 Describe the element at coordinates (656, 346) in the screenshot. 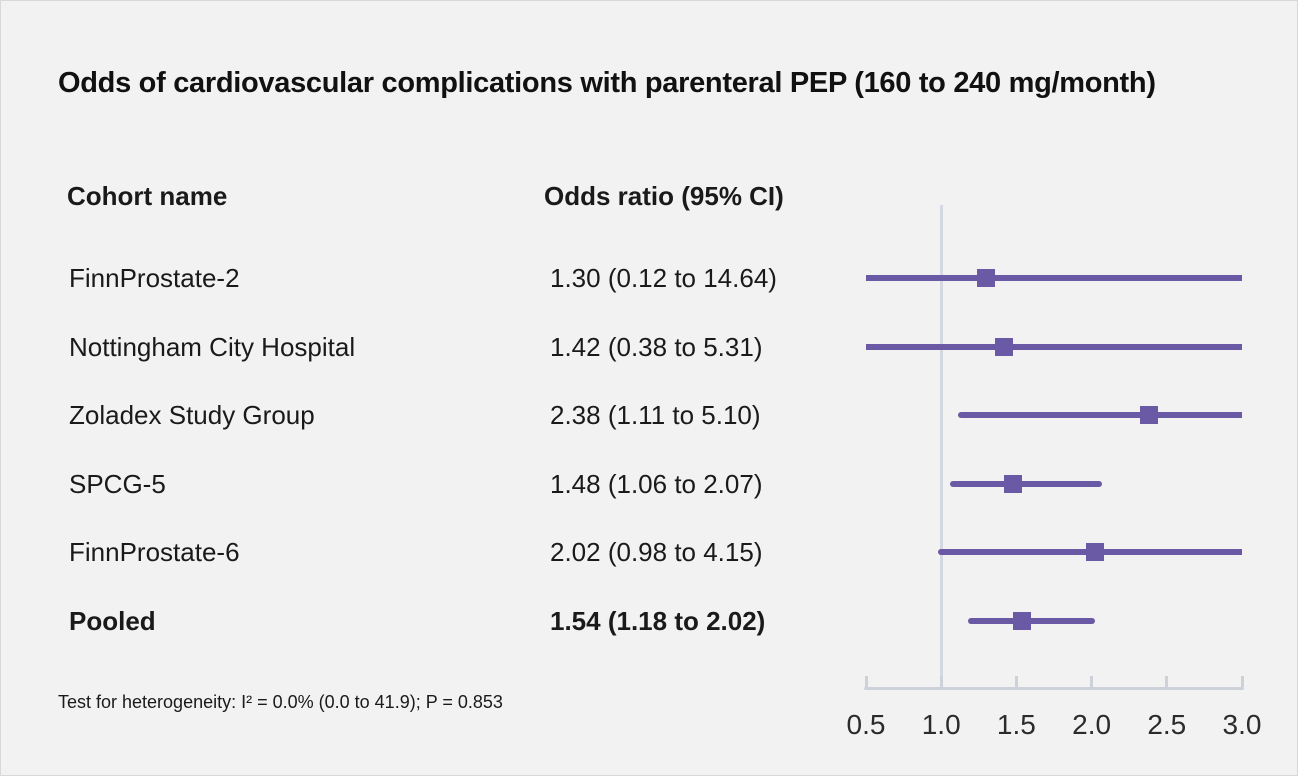

I see `odds-ratio-value: 1.42 (0.38 to 5.31)` at that location.